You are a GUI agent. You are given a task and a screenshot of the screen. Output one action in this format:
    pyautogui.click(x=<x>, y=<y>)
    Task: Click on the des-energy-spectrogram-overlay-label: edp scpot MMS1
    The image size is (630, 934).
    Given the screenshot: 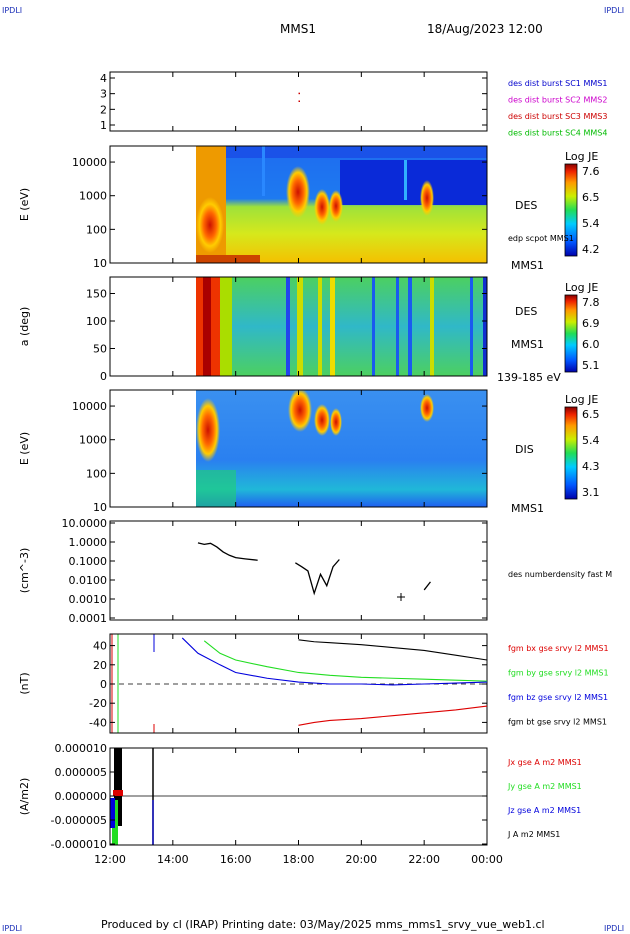 What is the action you would take?
    pyautogui.click(x=541, y=238)
    